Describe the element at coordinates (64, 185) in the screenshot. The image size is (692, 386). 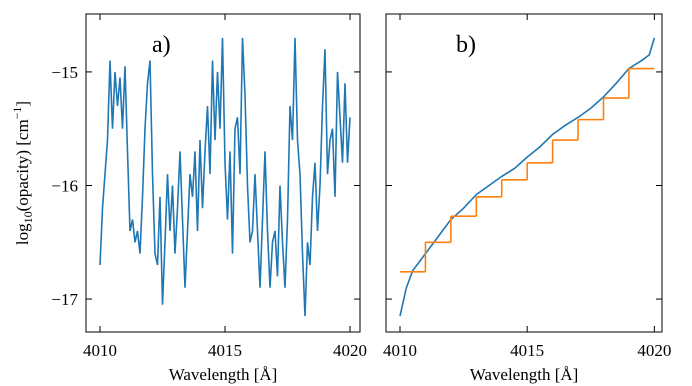
I see `y-tick-label: −16` at that location.